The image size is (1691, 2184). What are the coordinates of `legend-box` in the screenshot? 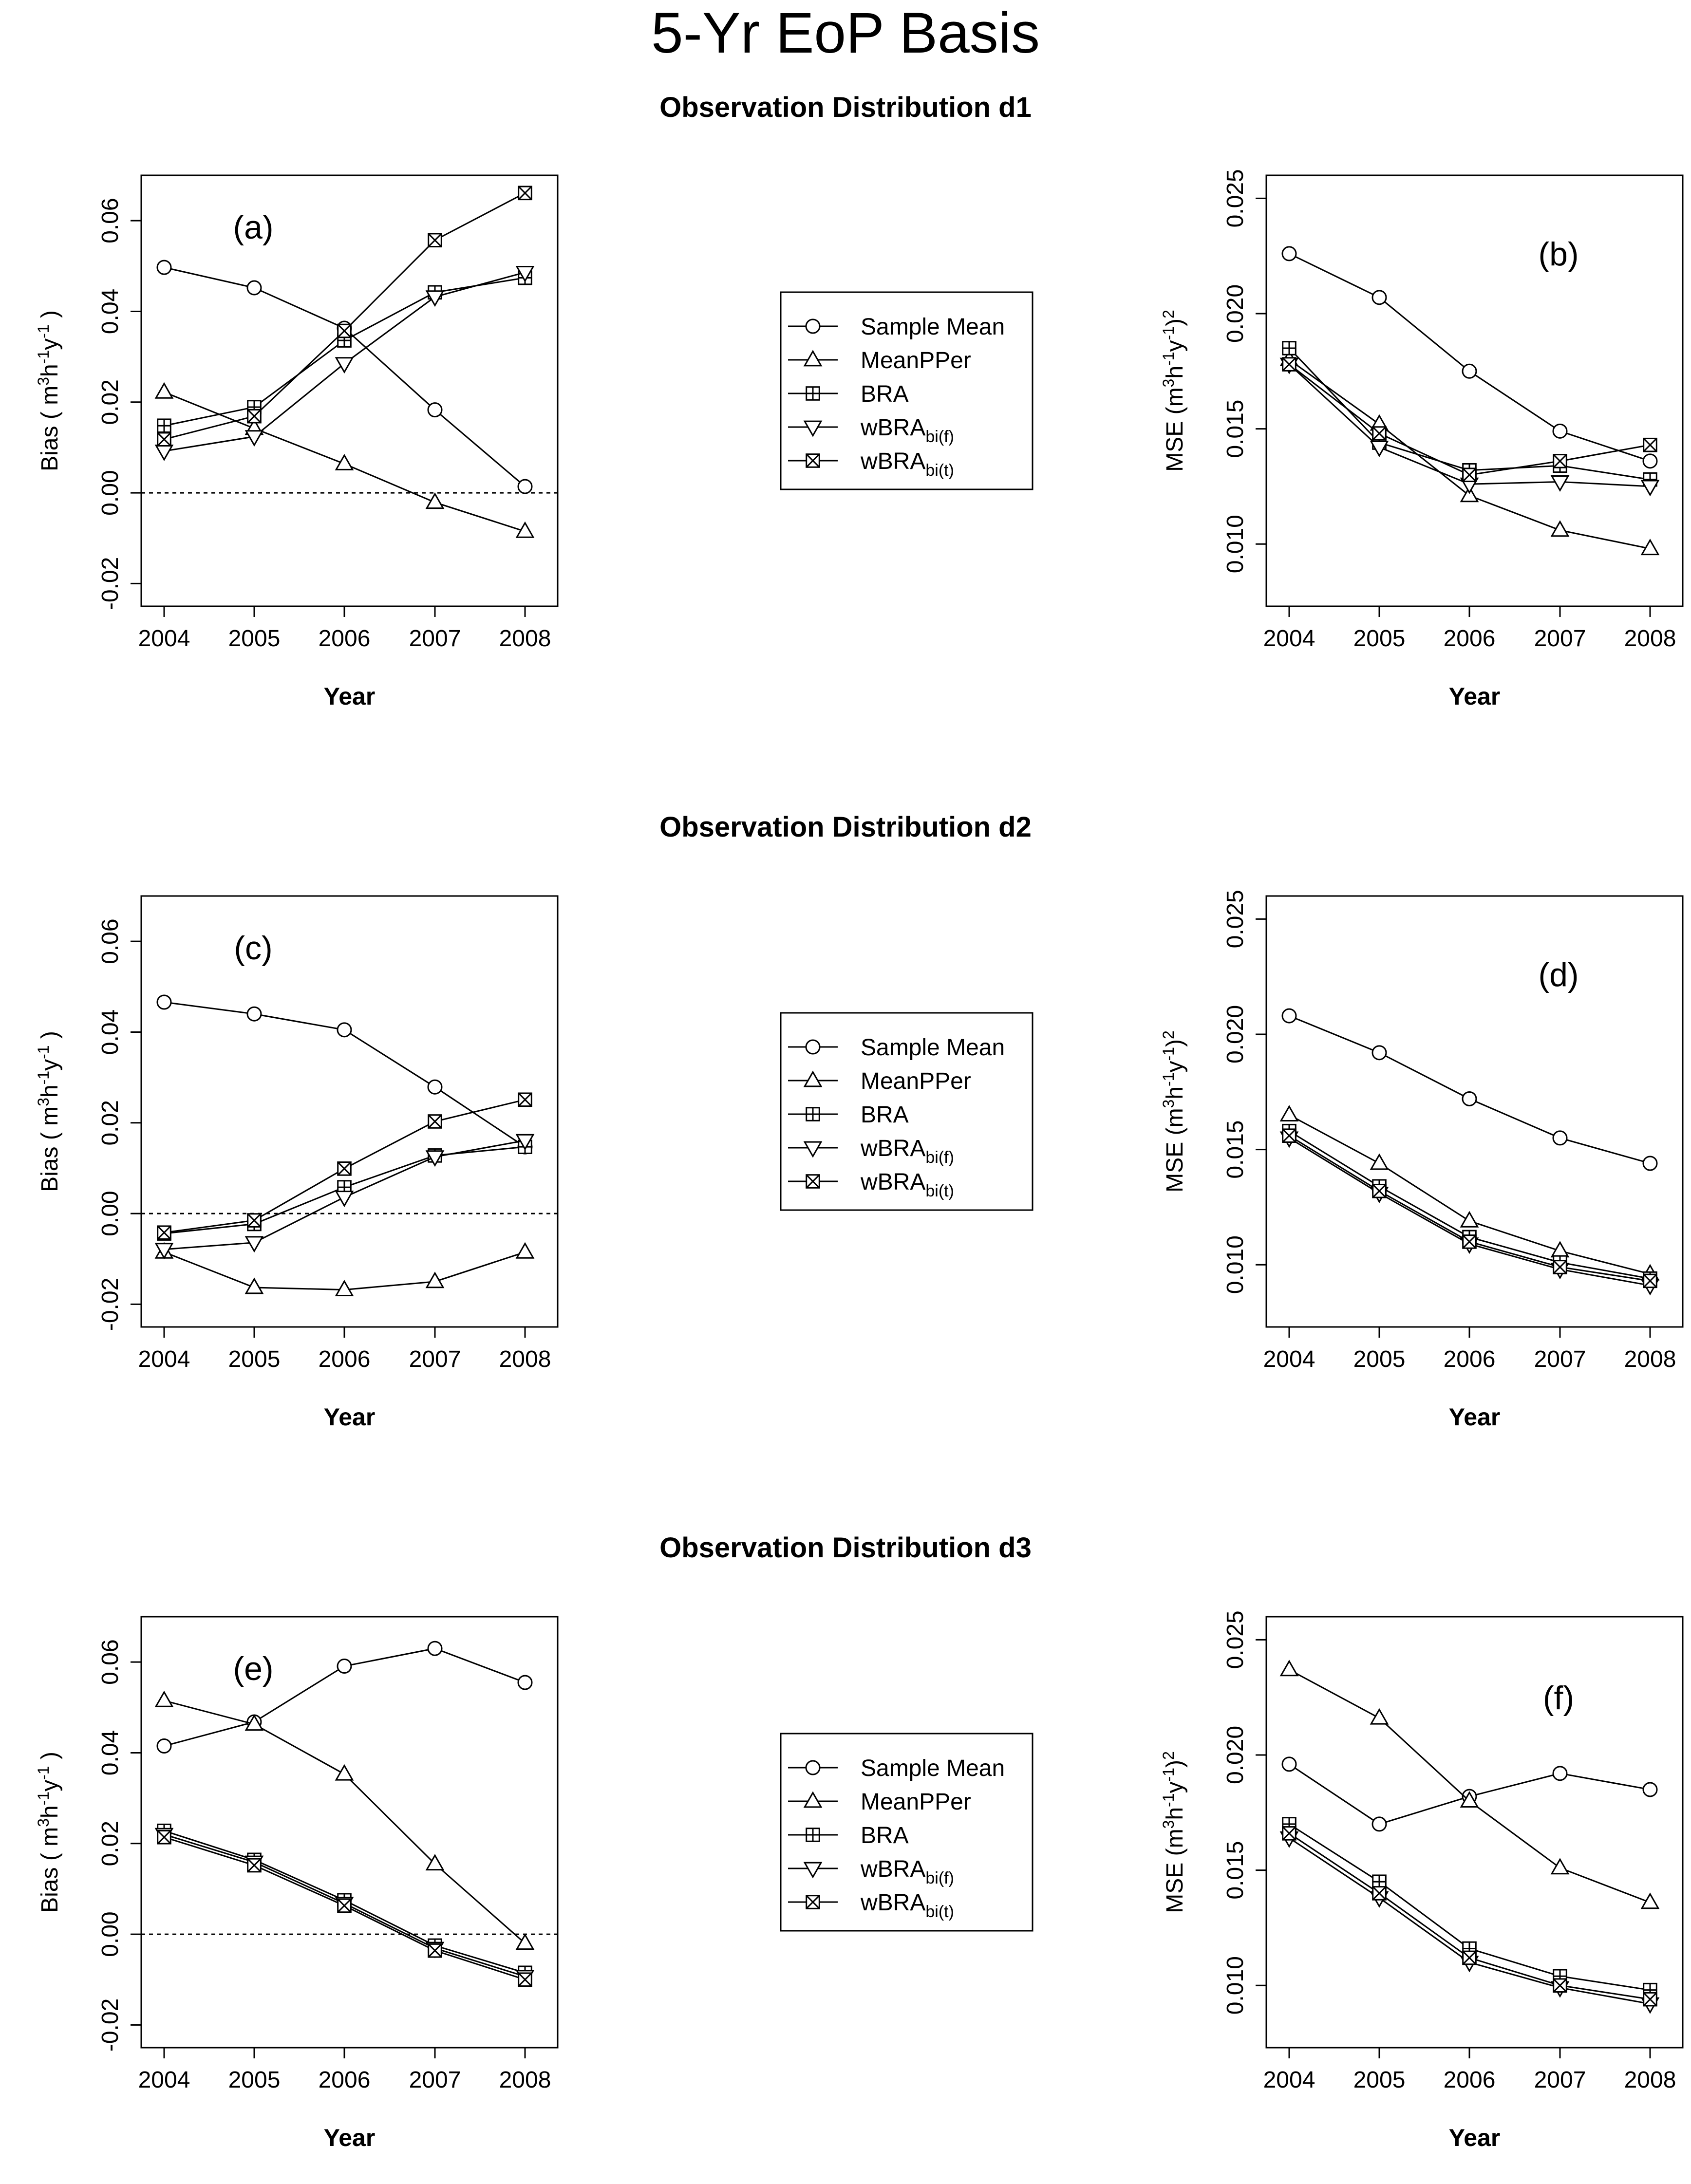 It's located at (906, 1832).